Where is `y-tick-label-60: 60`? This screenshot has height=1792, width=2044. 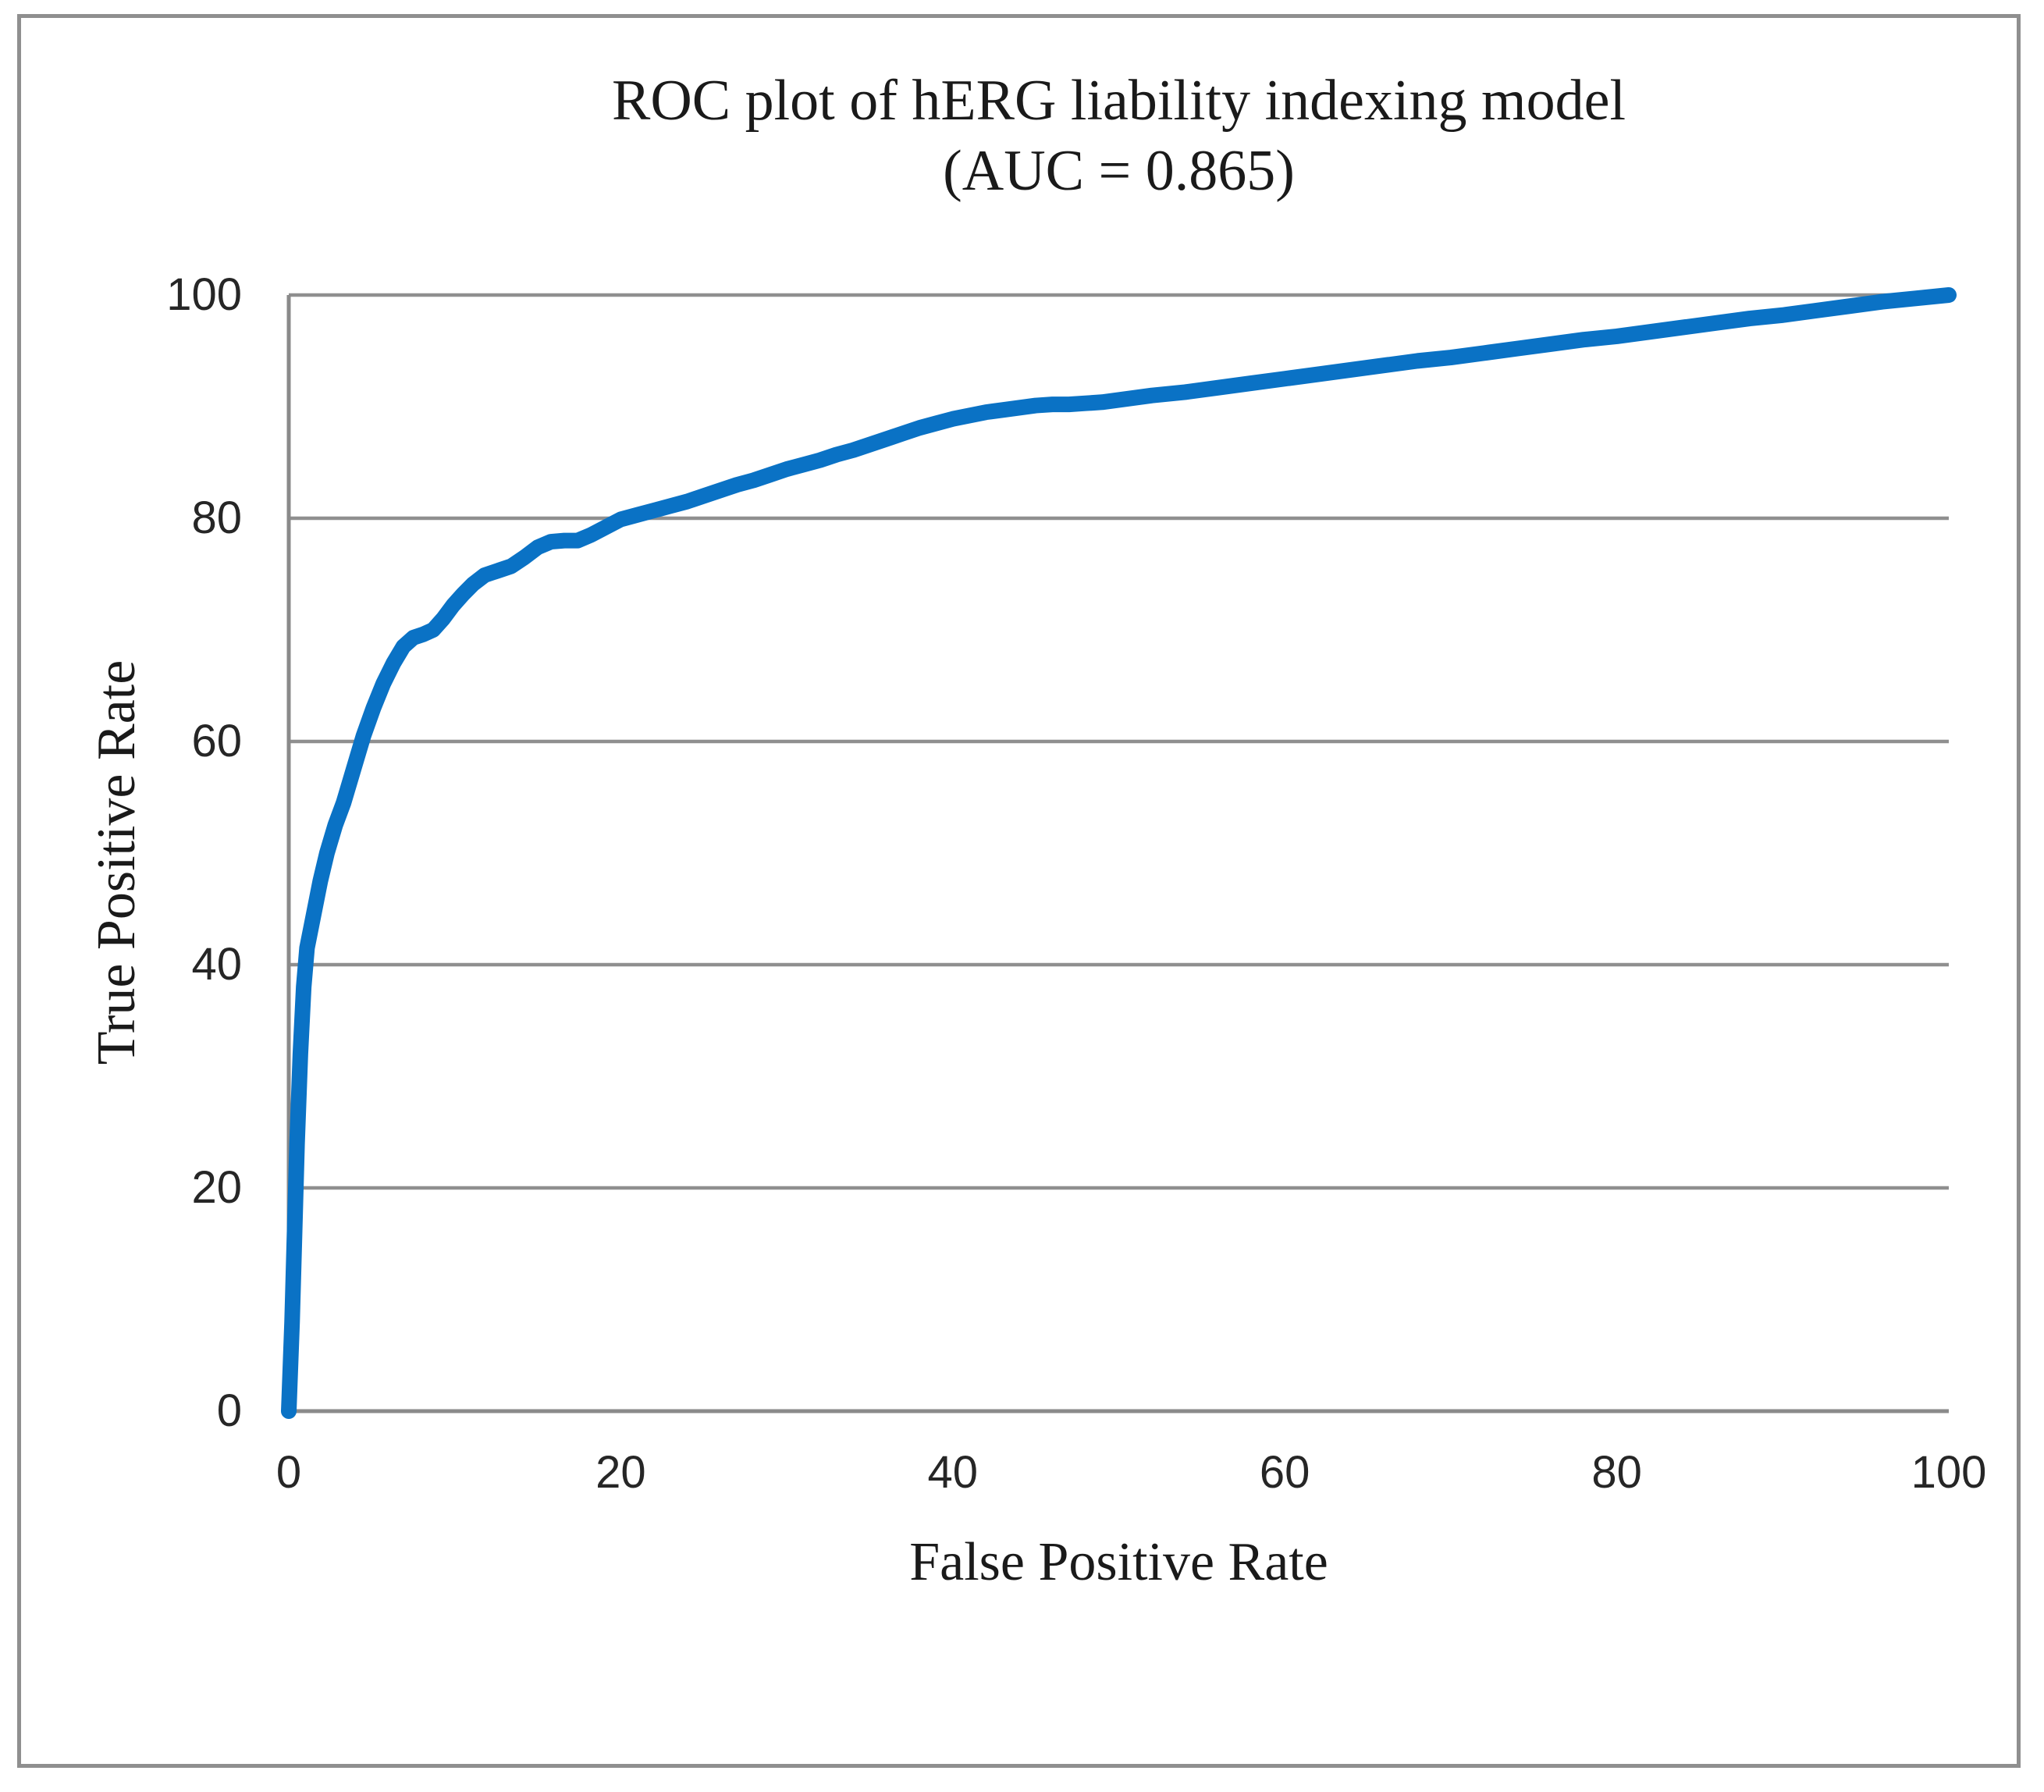 y-tick-label-60: 60 is located at coordinates (216, 741).